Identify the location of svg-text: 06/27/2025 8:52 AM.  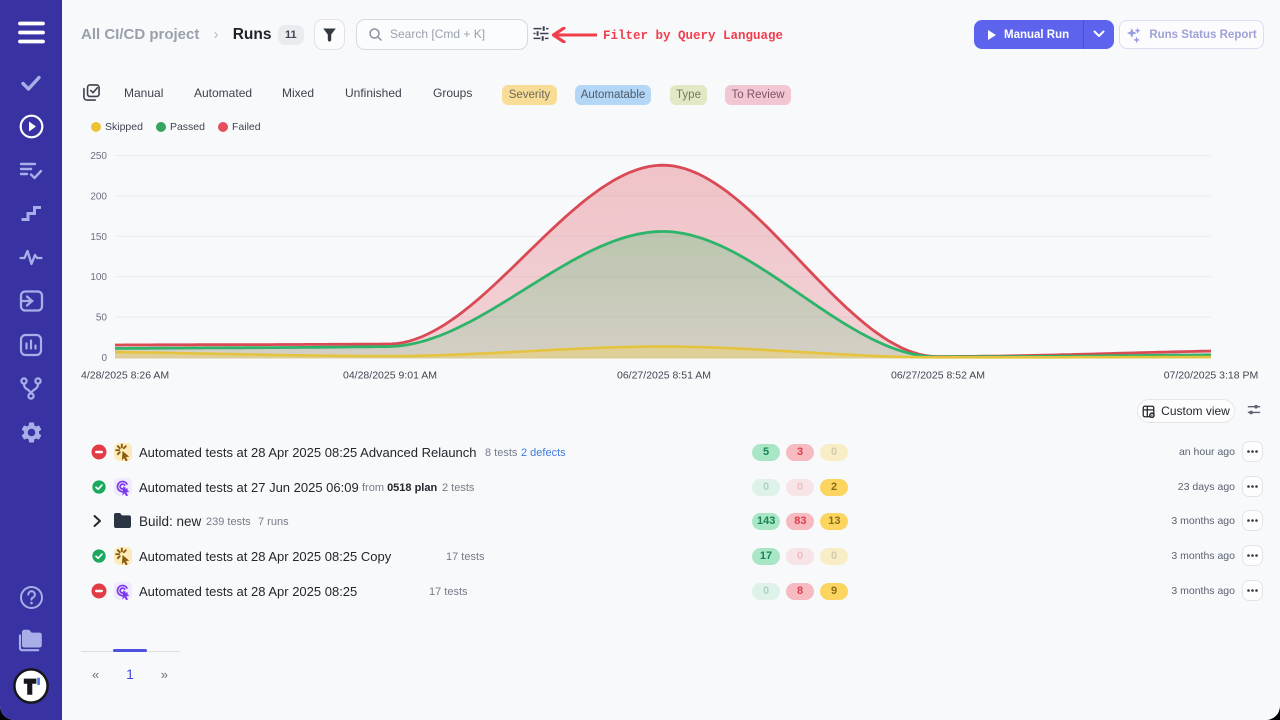
(938, 376).